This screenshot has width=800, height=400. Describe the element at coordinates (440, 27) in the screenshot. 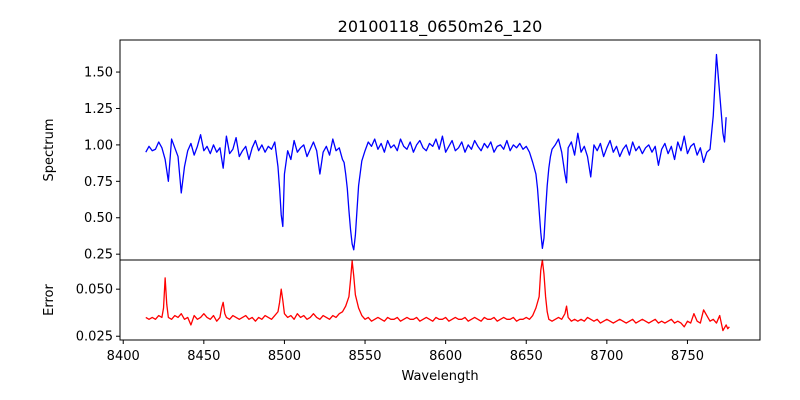

I see `chart-title: 20100118_0650m26_120` at that location.